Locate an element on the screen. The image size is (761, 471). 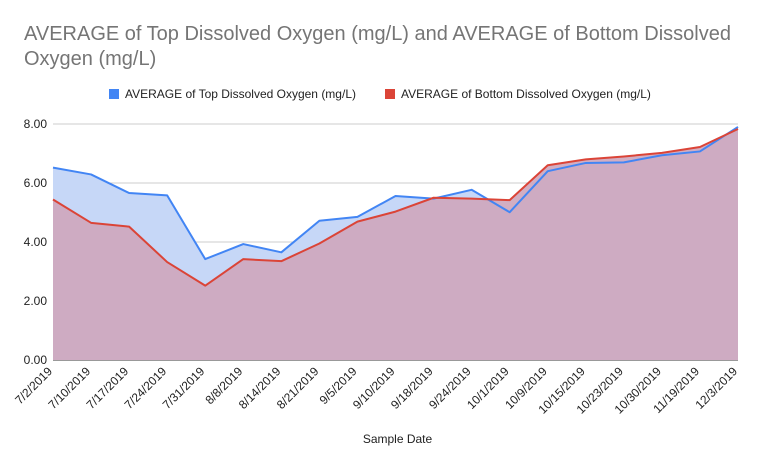
x-tick-label: 12/3/2019 is located at coordinates (716, 388).